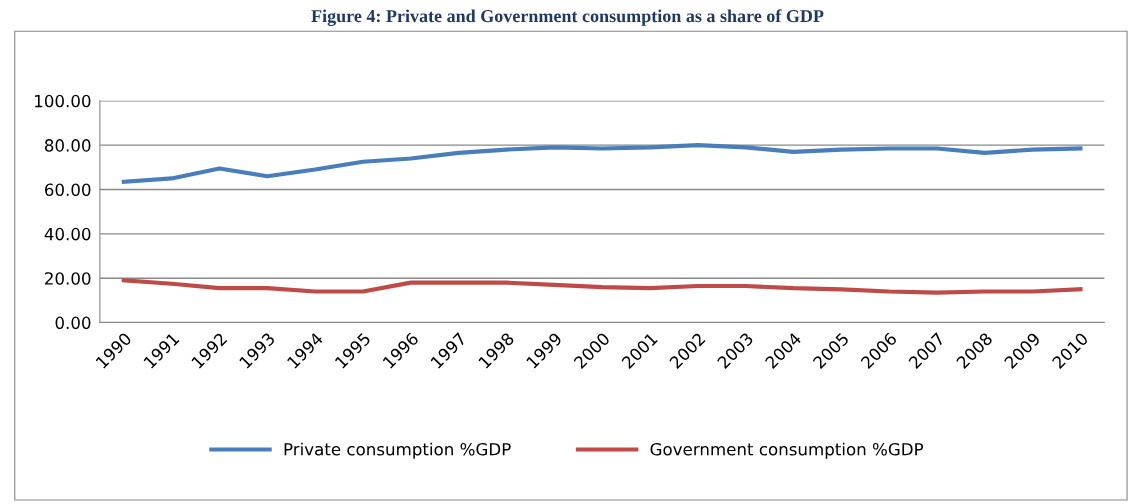 The image size is (1135, 504). What do you see at coordinates (397, 450) in the screenshot?
I see `legend-label: Private consumption %GDP` at bounding box center [397, 450].